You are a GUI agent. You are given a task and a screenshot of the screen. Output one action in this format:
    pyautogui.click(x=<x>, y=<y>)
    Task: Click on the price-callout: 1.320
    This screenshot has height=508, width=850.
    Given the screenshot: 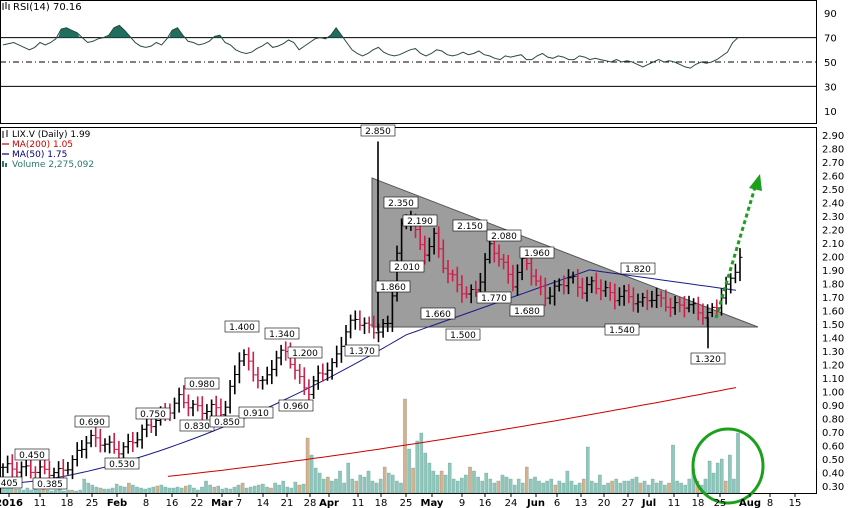 What is the action you would take?
    pyautogui.click(x=708, y=358)
    